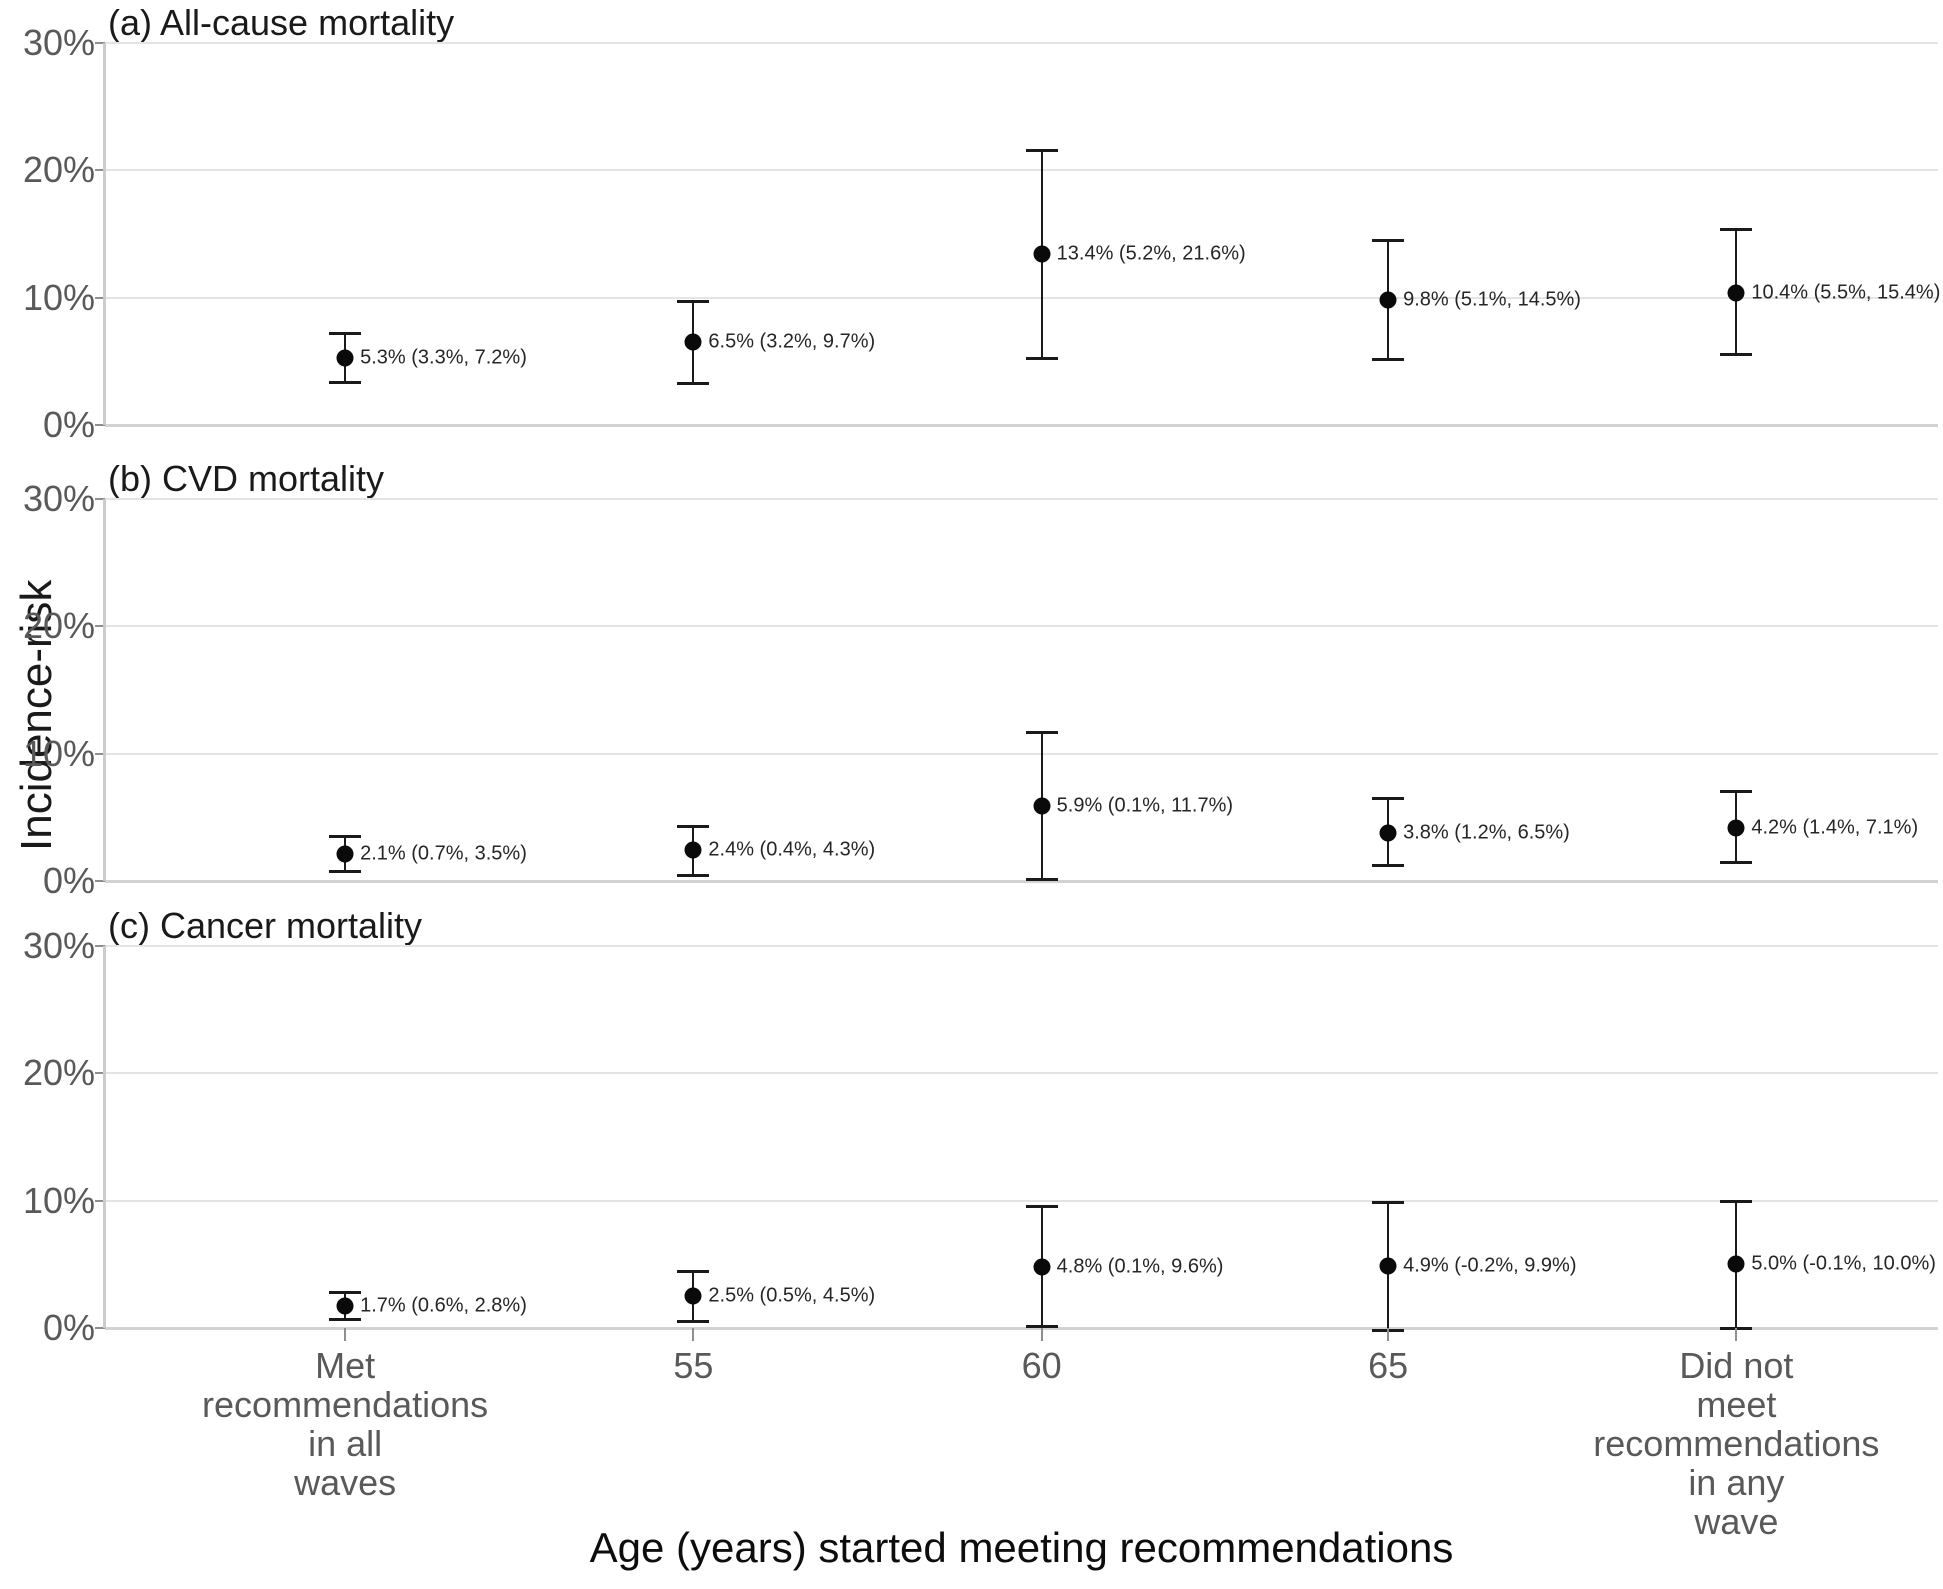  I want to click on panel-title: (b) CVD mortality, so click(246, 478).